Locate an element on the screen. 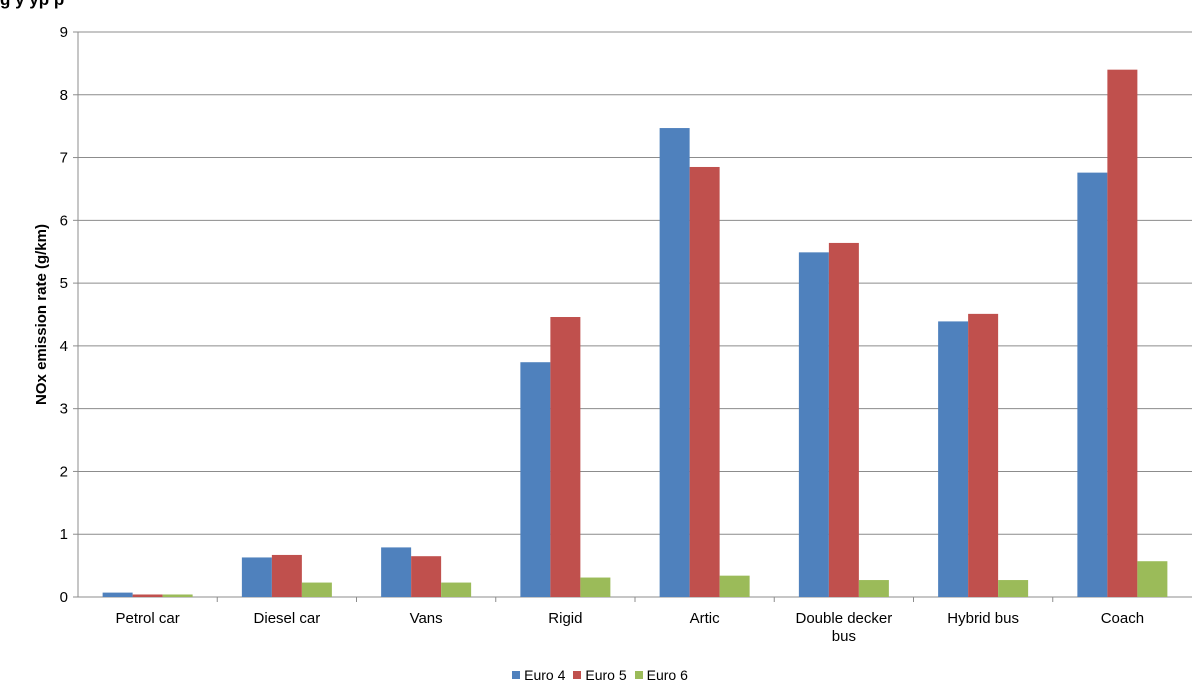  y-tick-label: 4 is located at coordinates (64, 346).